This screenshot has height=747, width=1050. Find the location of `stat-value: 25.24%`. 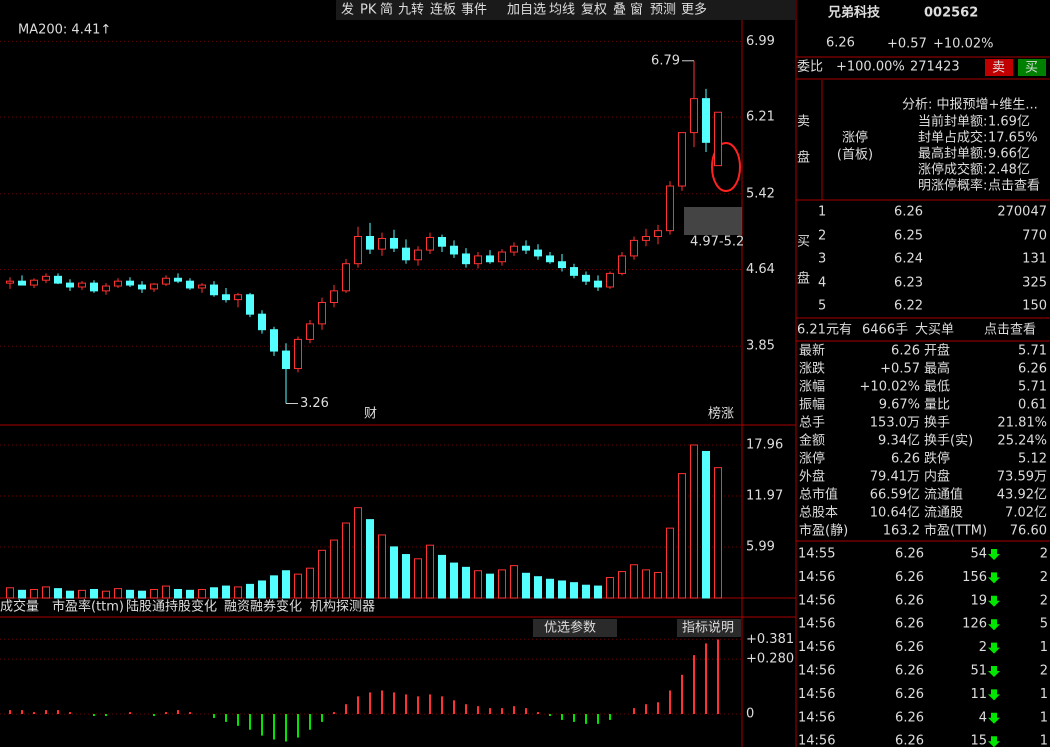

stat-value: 25.24% is located at coordinates (1022, 441).